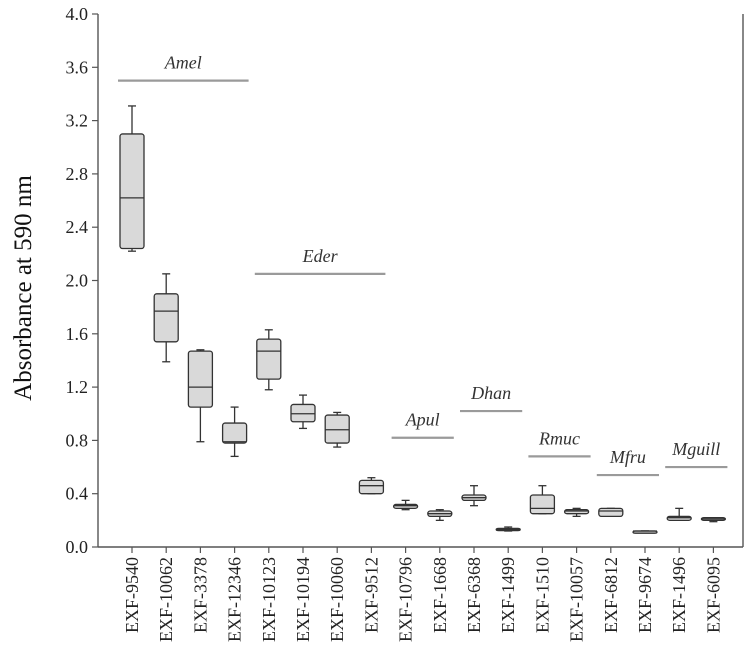  I want to click on y-tick-label: 2.0, so click(77, 281).